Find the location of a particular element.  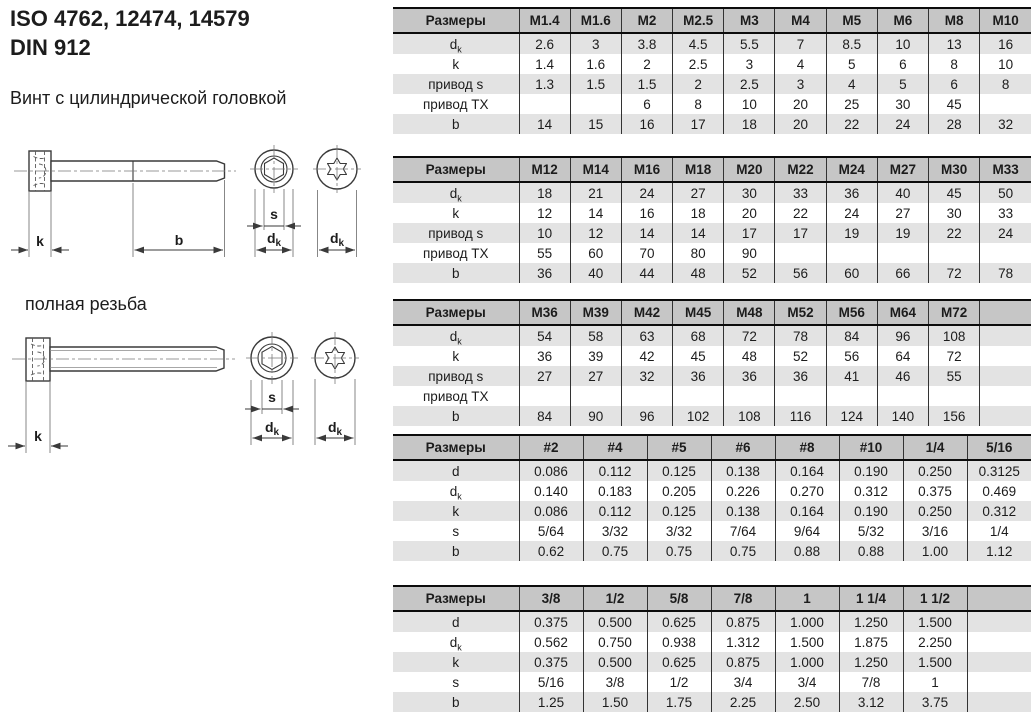

dimension-row: s 5/64 3/32 3/32 7/64 9/64 5/32 3/16 1/4 is located at coordinates (712, 531).